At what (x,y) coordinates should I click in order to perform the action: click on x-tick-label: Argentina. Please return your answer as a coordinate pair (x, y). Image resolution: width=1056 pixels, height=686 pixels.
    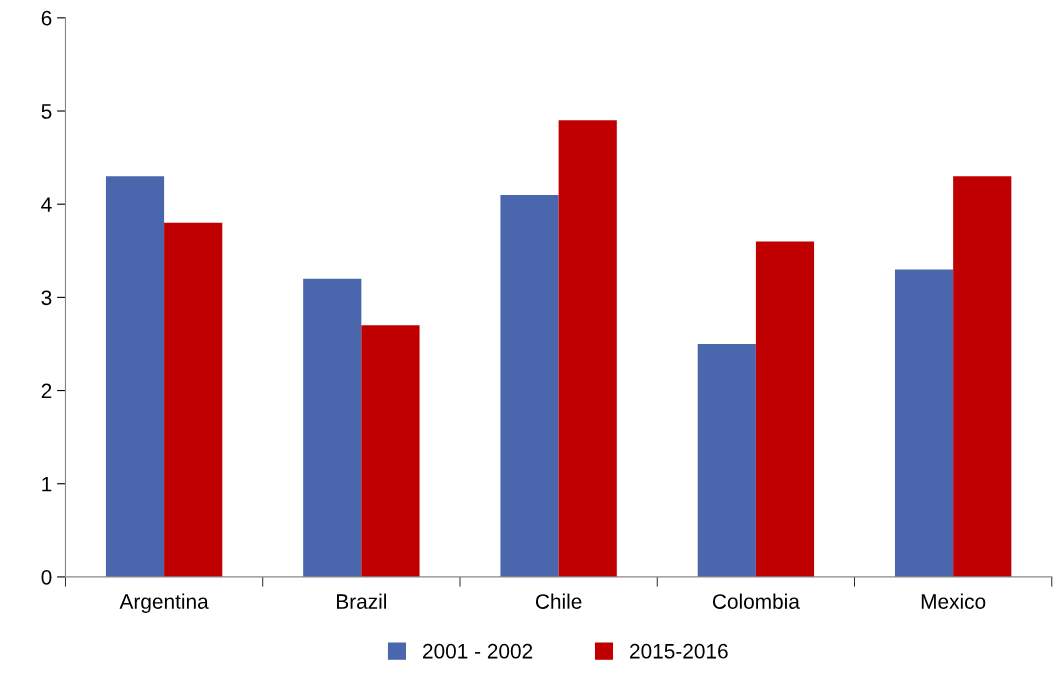
    Looking at the image, I should click on (164, 603).